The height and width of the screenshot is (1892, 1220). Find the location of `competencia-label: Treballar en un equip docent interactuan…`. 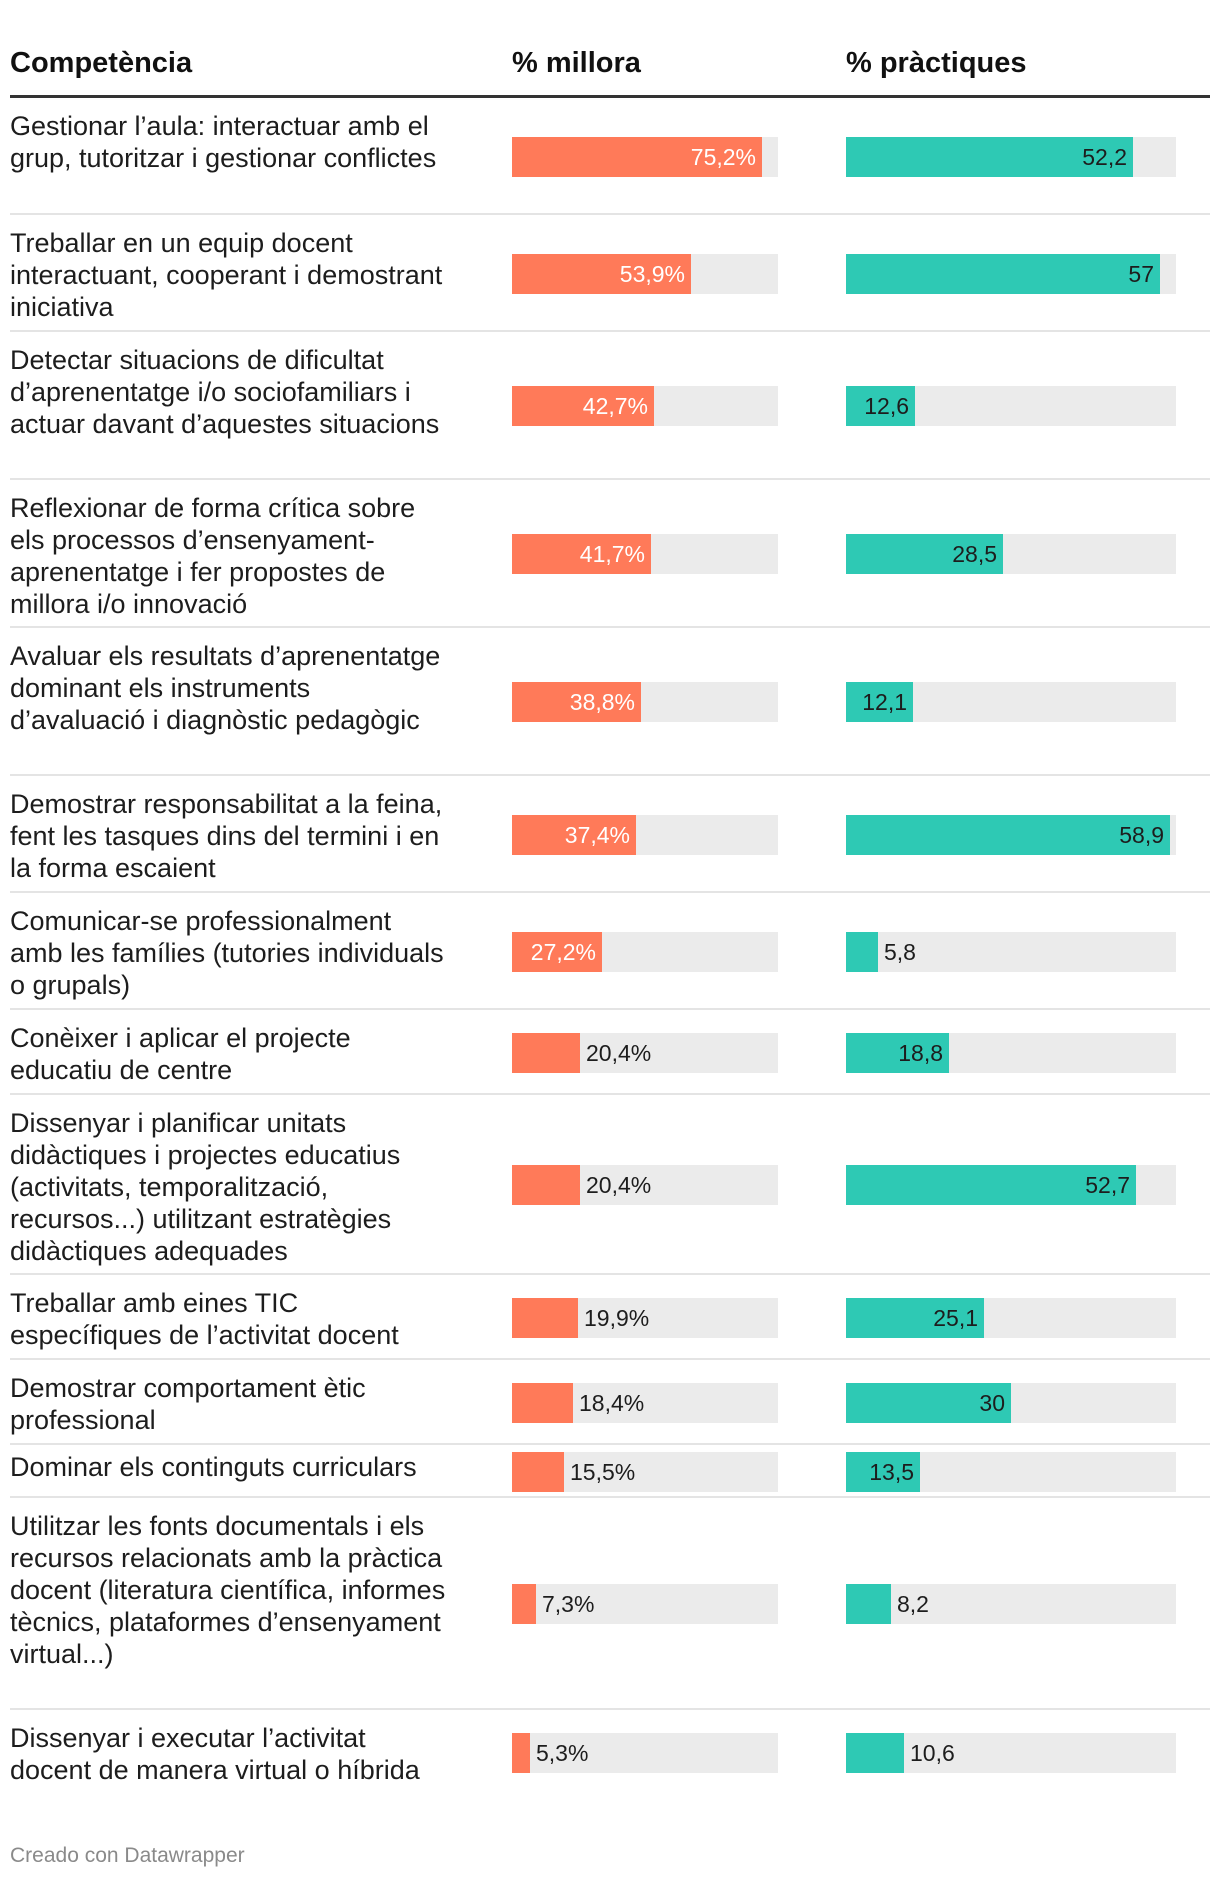

competencia-label: Treballar en un equip docent interactuan… is located at coordinates (226, 275).